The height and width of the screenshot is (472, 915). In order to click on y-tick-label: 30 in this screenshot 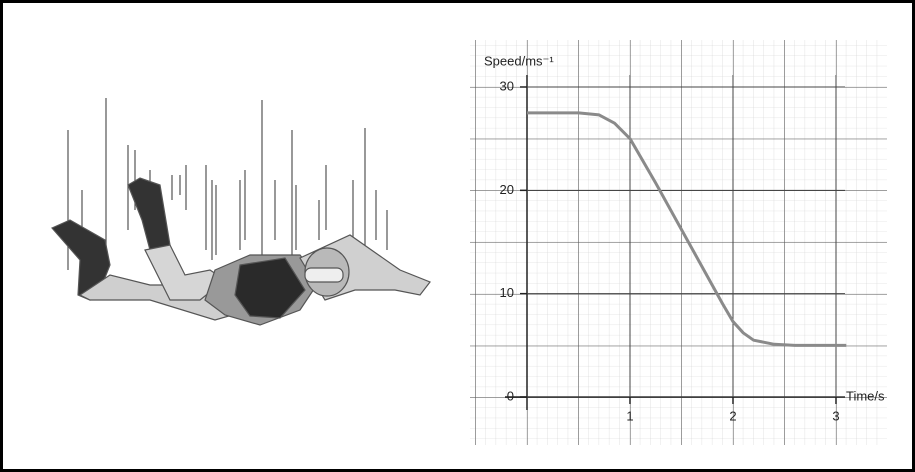, I will do `click(507, 85)`.